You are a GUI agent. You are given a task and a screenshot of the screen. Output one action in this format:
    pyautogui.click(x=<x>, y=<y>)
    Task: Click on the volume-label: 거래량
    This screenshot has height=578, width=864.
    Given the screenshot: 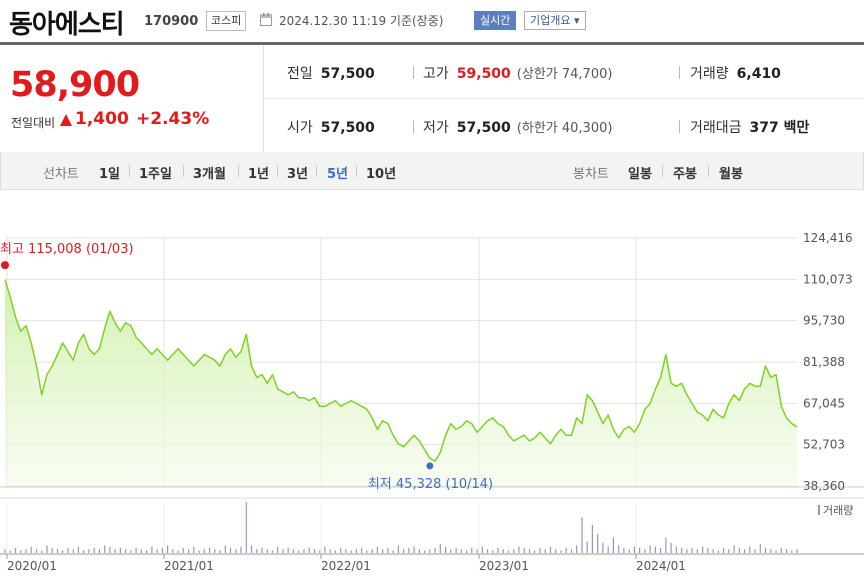 What is the action you would take?
    pyautogui.click(x=709, y=74)
    